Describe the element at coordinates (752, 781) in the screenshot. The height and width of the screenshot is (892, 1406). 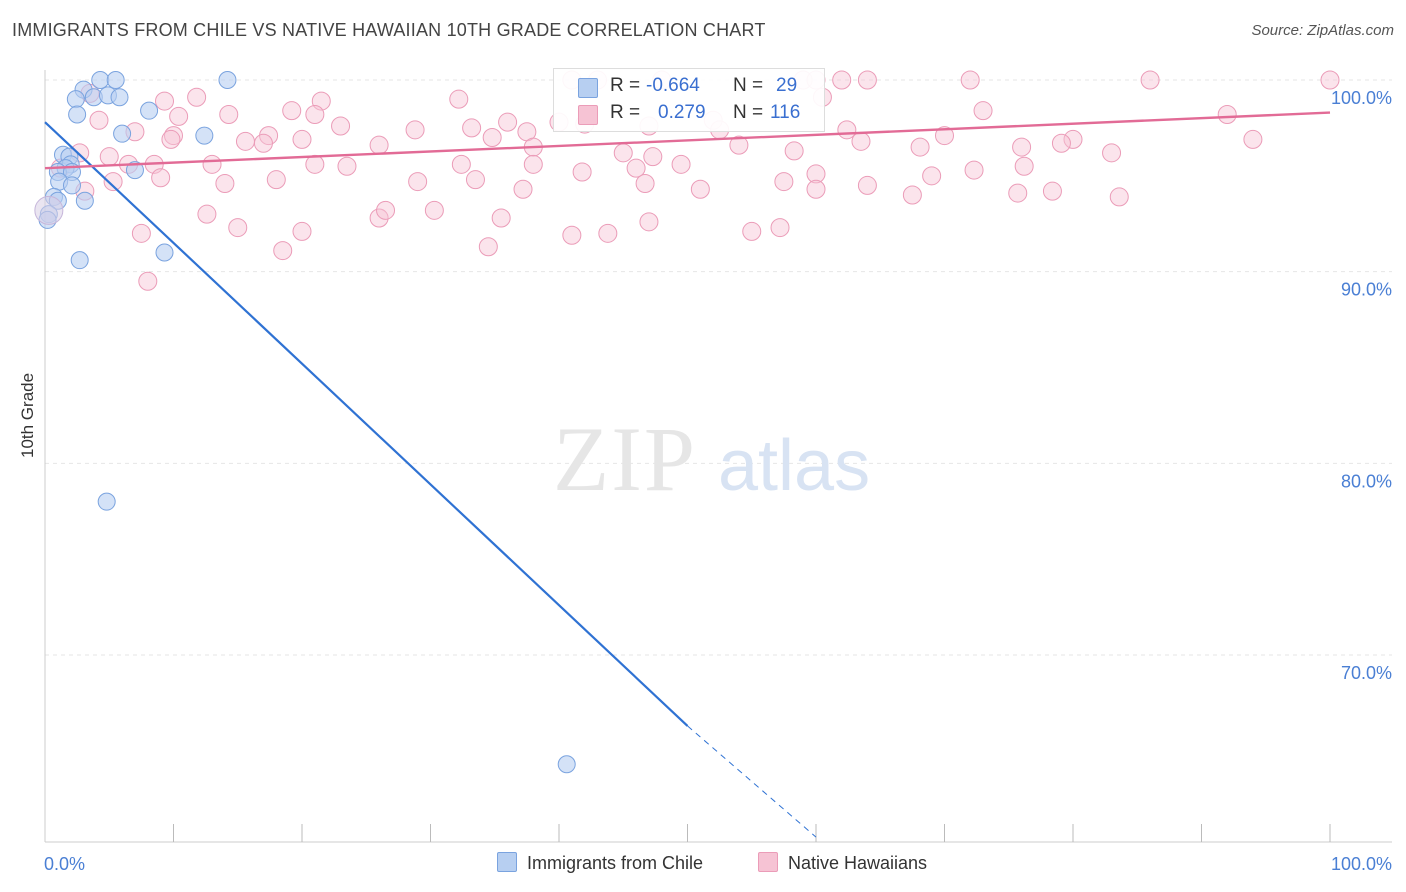
I see `chile-trend-extension` at that location.